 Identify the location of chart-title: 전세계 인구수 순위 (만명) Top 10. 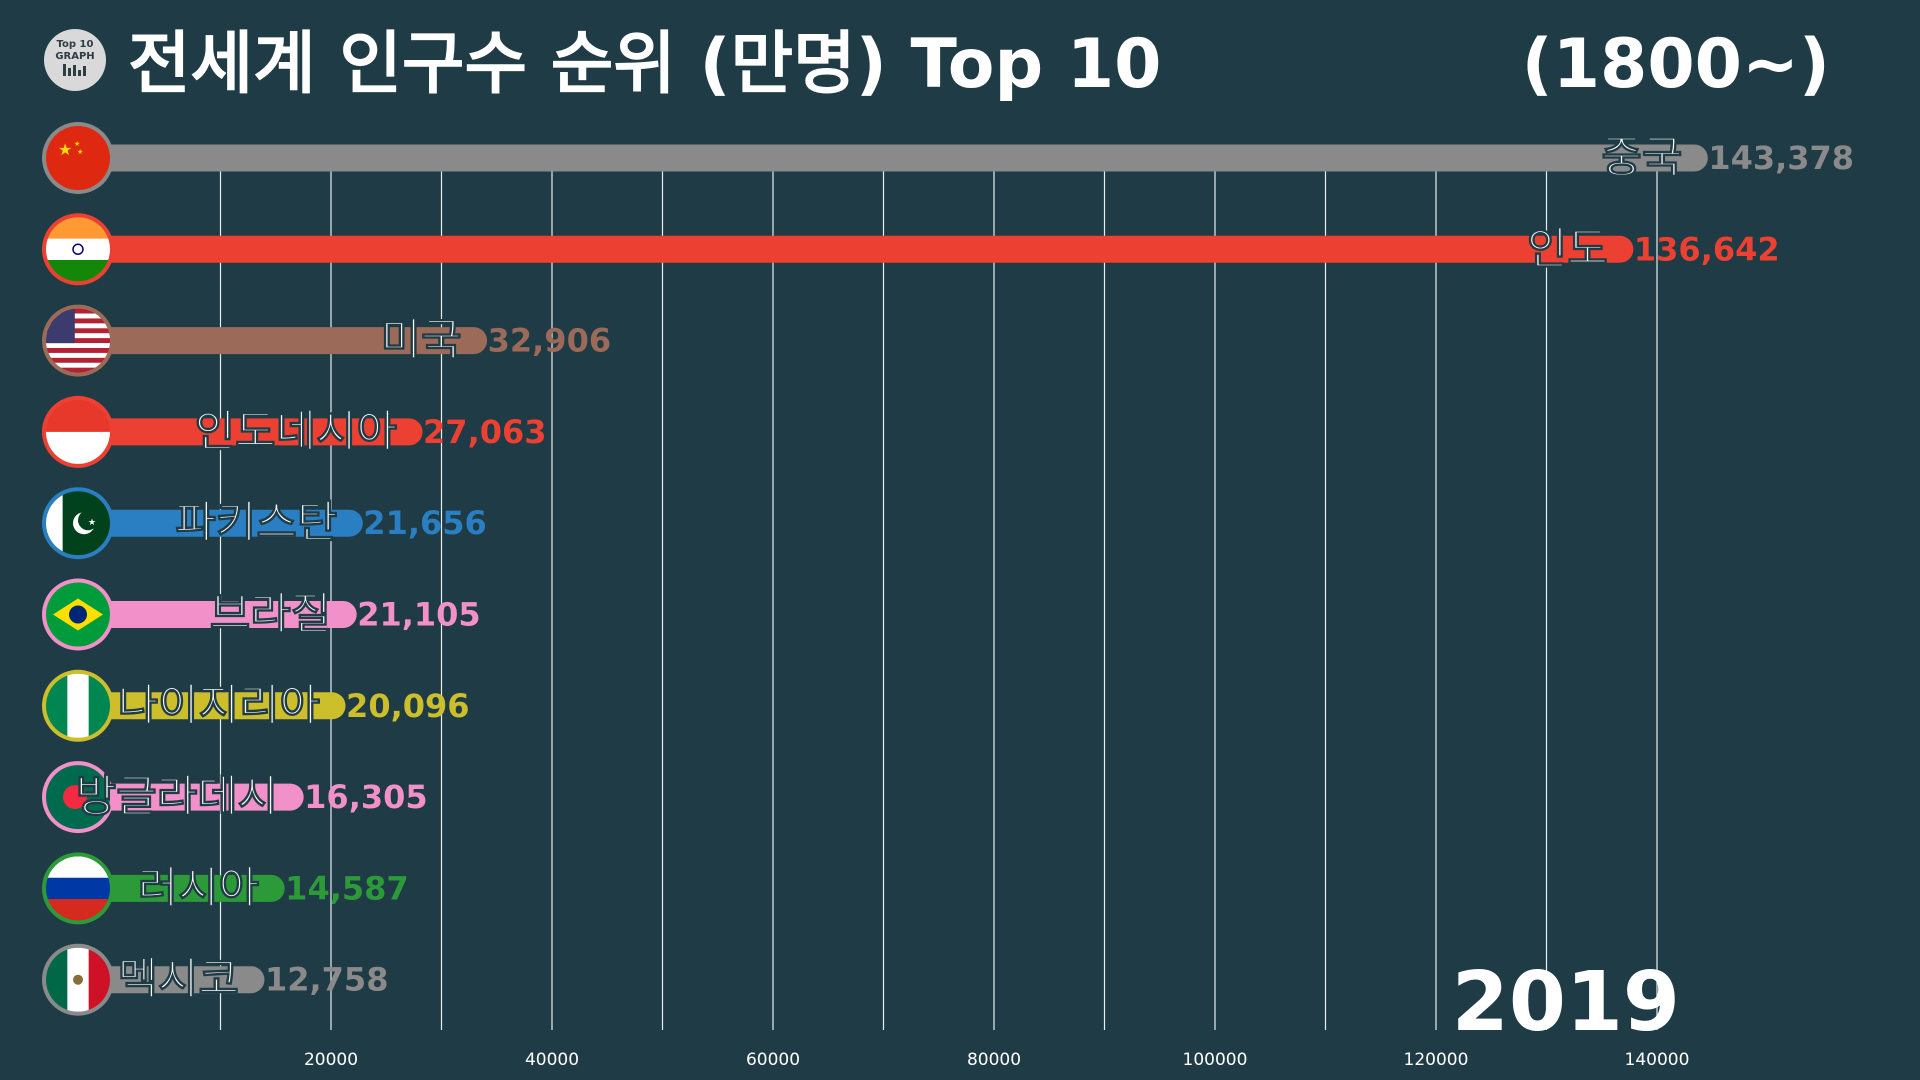
(645, 64).